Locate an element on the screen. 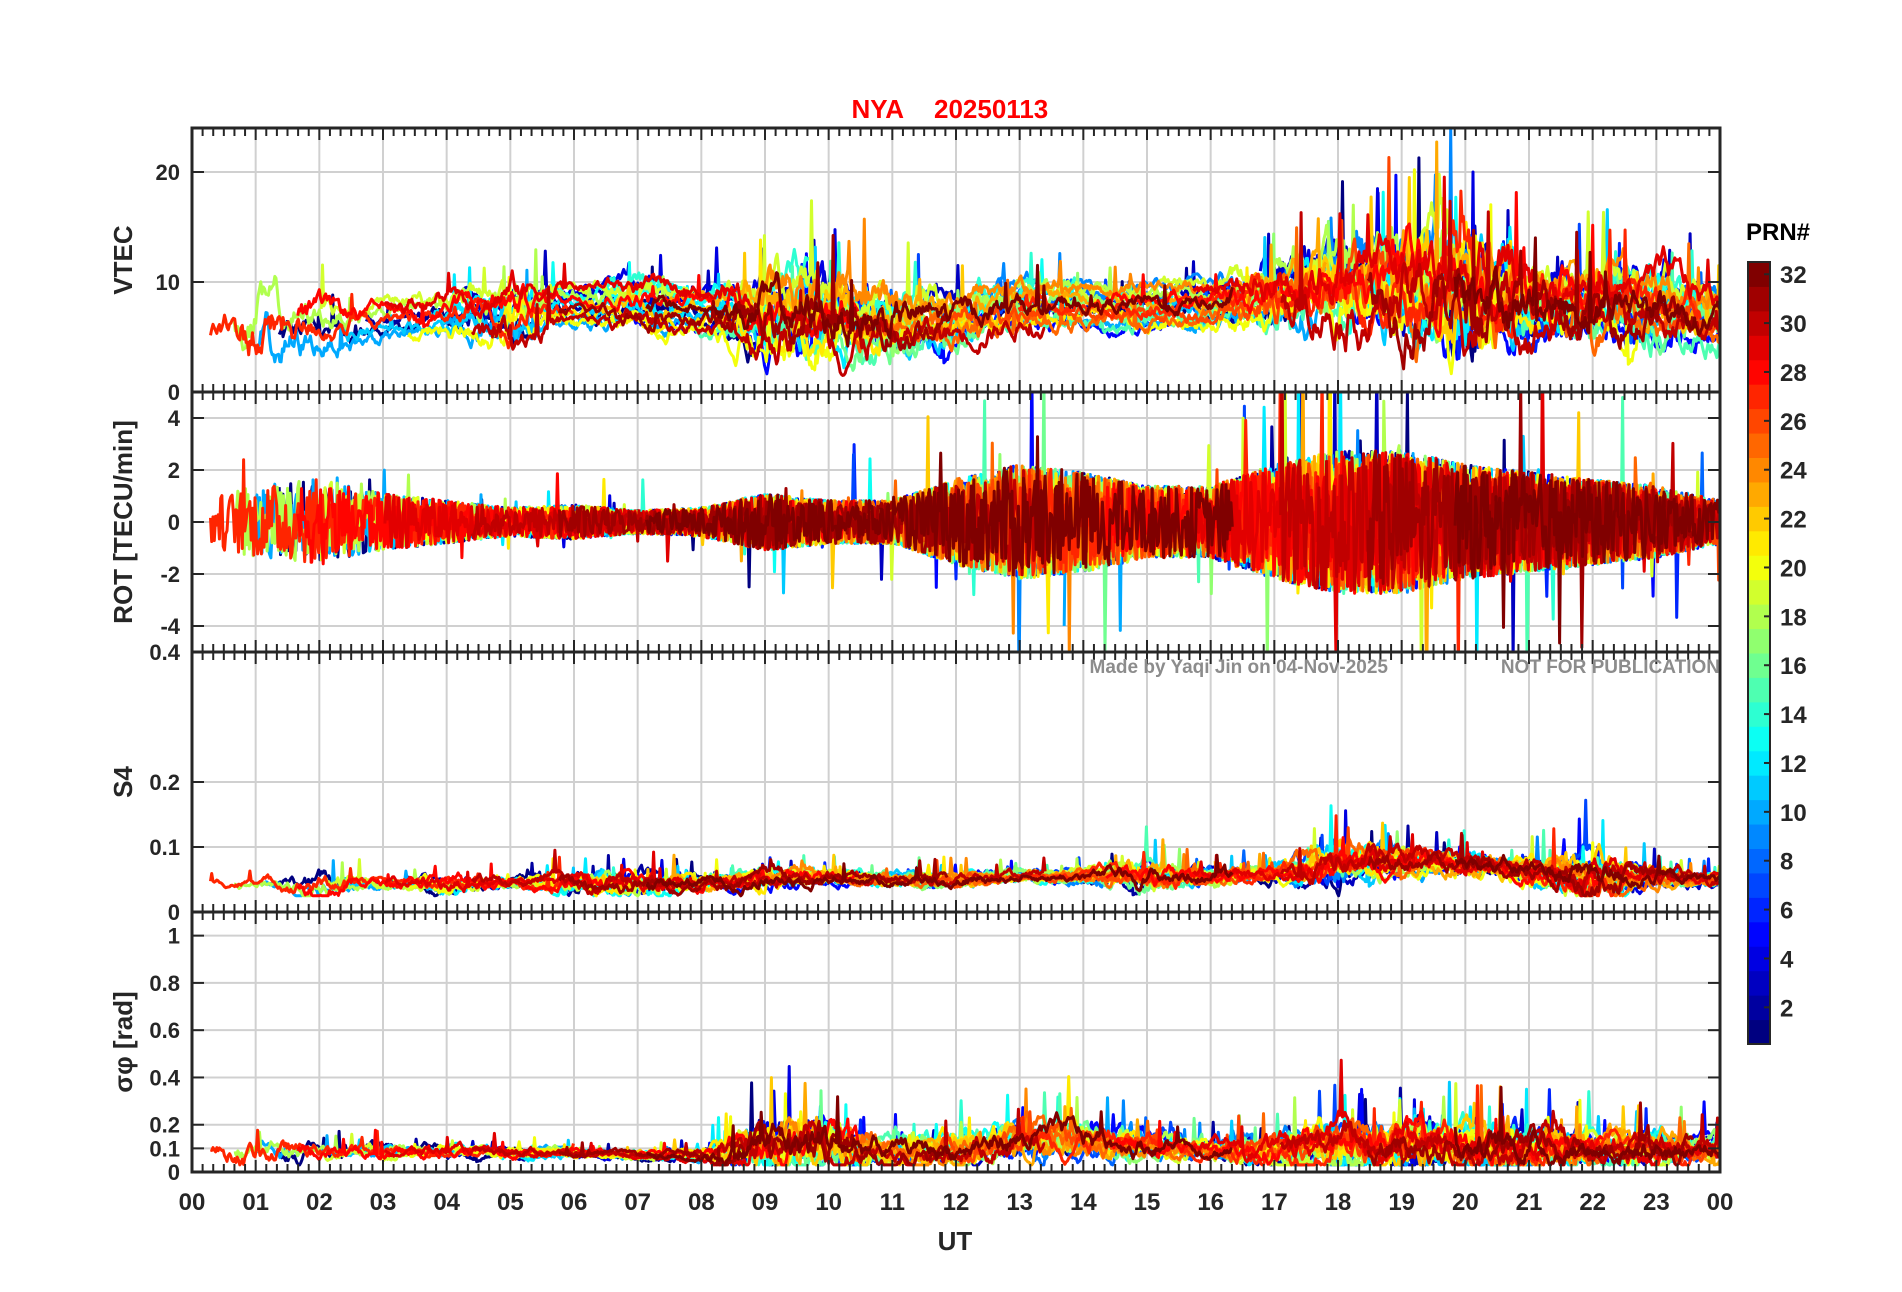  y-axis-label: VTEC is located at coordinates (123, 260).